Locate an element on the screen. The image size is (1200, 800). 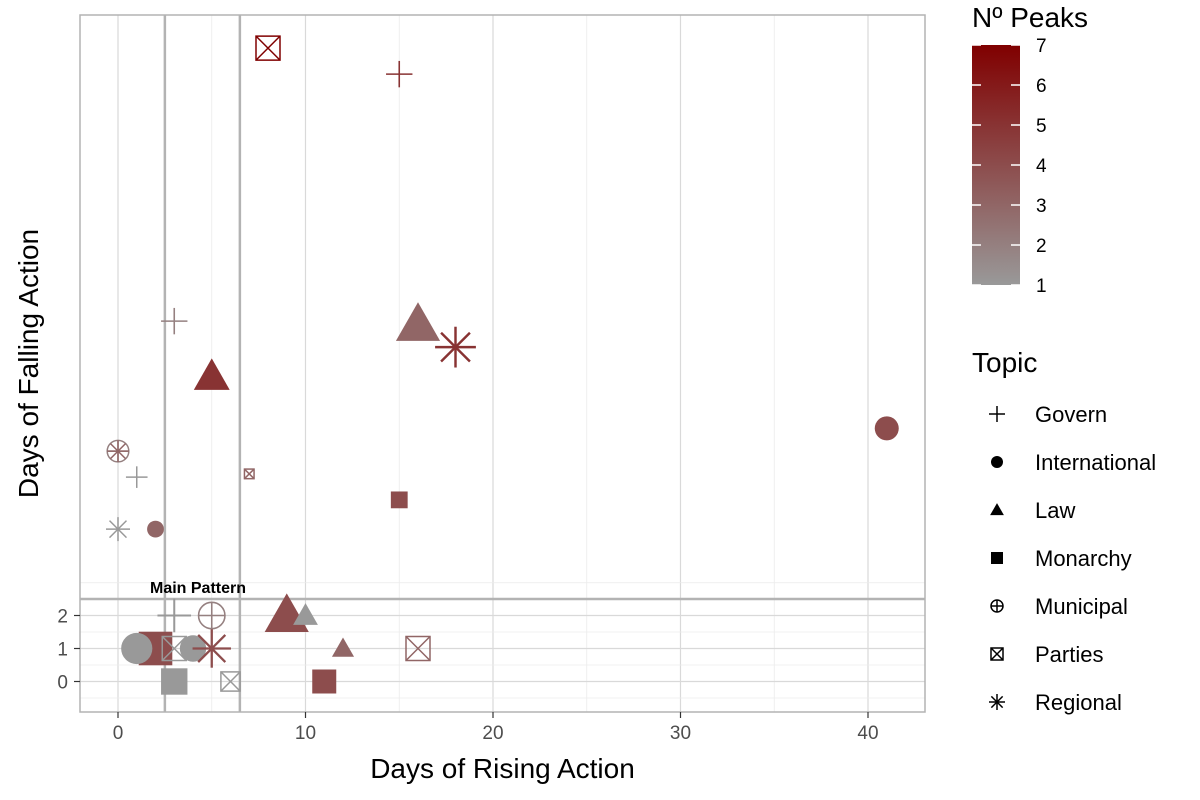
legend-item-govern: Govern is located at coordinates (1048, 414).